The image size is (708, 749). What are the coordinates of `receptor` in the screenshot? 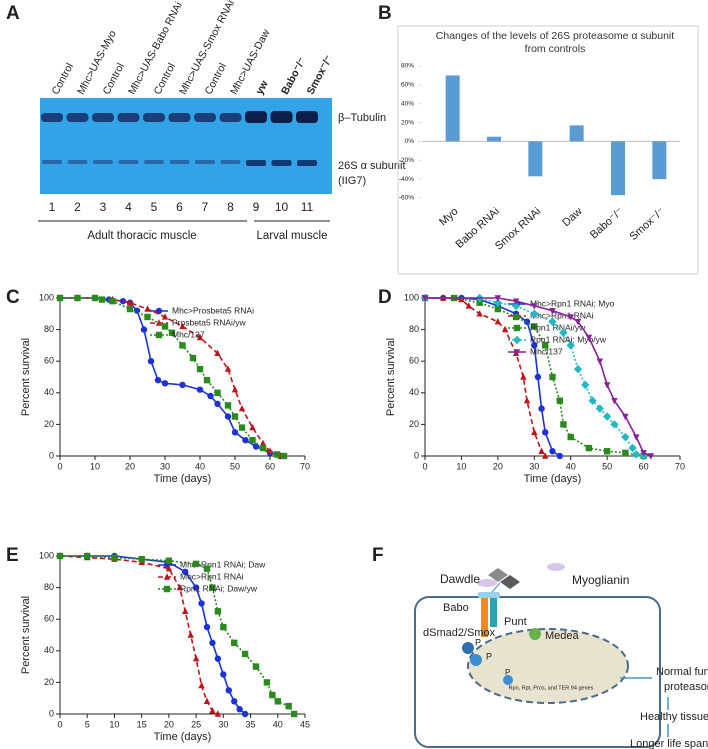 It's located at (484, 617).